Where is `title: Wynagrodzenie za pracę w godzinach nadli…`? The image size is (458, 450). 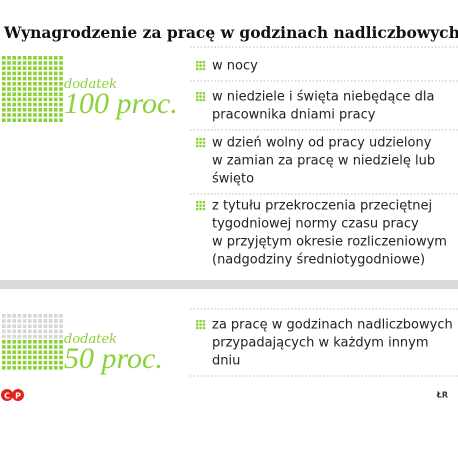 title: Wynagrodzenie za pracę w godzinach nadli… is located at coordinates (230, 32).